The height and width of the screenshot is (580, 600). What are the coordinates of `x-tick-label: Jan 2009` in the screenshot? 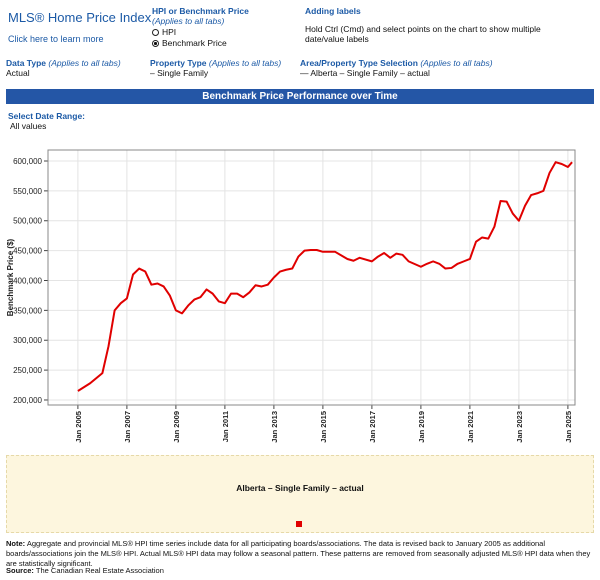 It's located at (176, 427).